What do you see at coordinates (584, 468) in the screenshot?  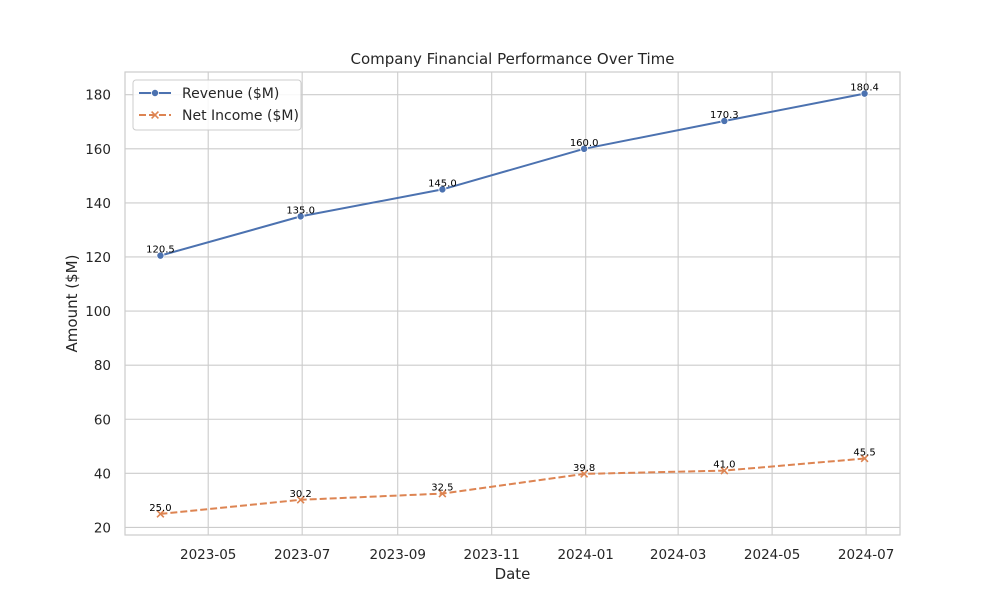 I see `data-label: 39.8` at bounding box center [584, 468].